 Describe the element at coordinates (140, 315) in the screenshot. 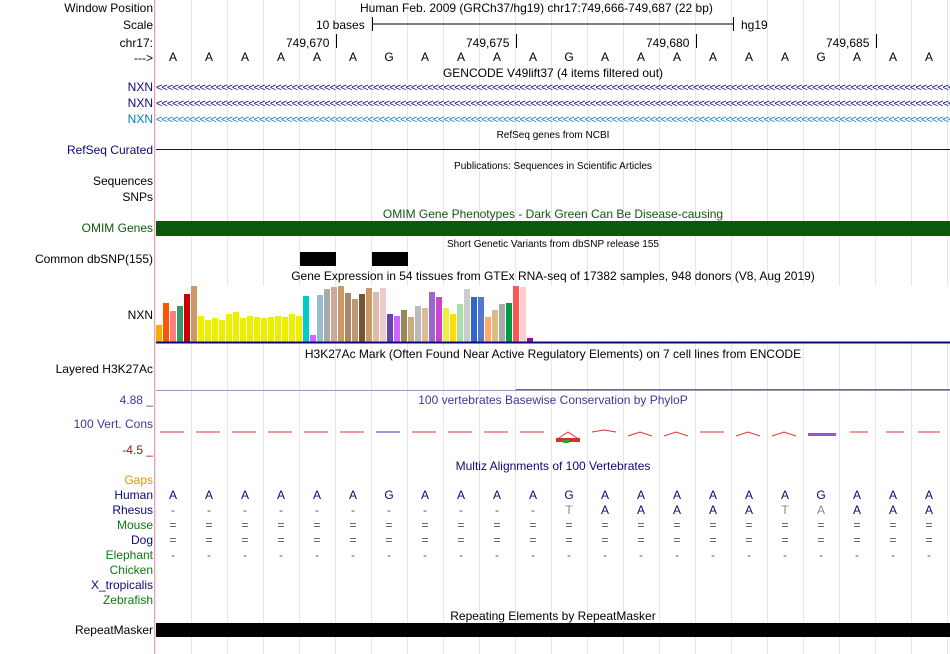

I see `gtex-label: NXN` at that location.